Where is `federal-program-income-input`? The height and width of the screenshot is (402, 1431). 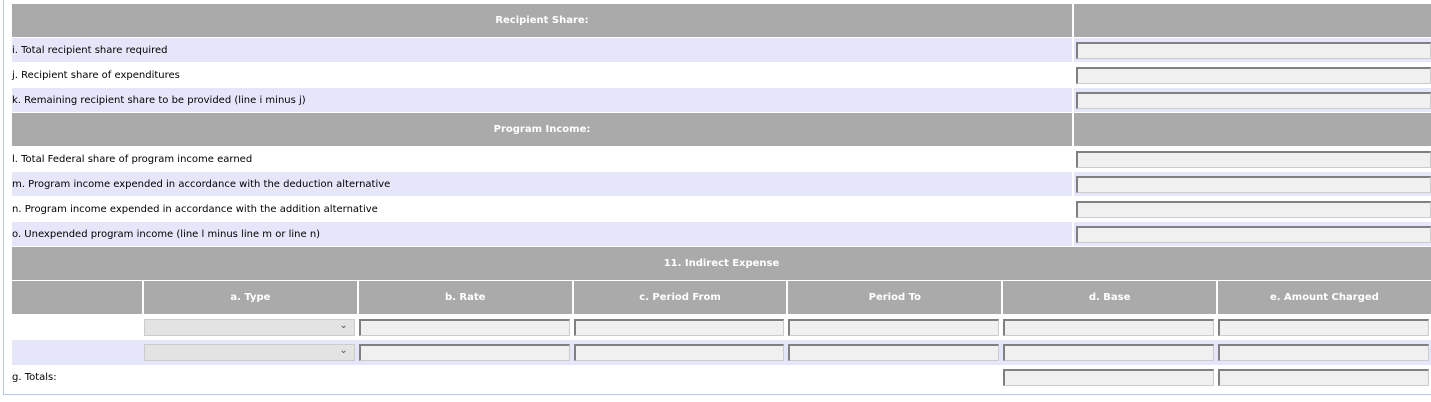 federal-program-income-input is located at coordinates (1253, 159).